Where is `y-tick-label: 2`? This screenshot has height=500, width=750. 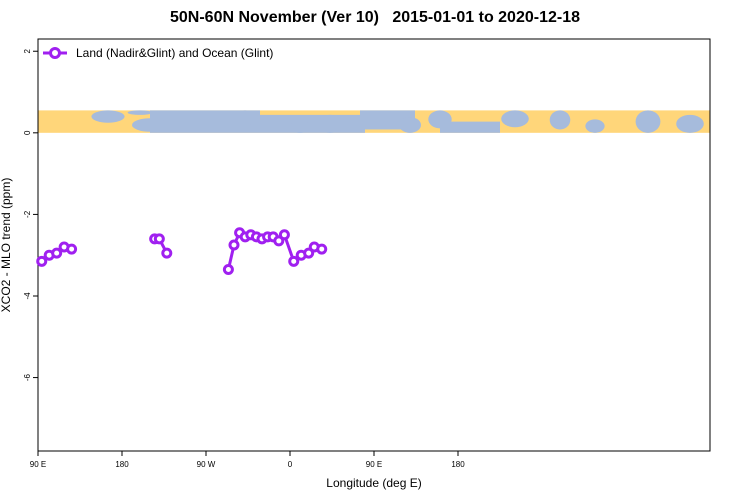
y-tick-label: 2 is located at coordinates (27, 50).